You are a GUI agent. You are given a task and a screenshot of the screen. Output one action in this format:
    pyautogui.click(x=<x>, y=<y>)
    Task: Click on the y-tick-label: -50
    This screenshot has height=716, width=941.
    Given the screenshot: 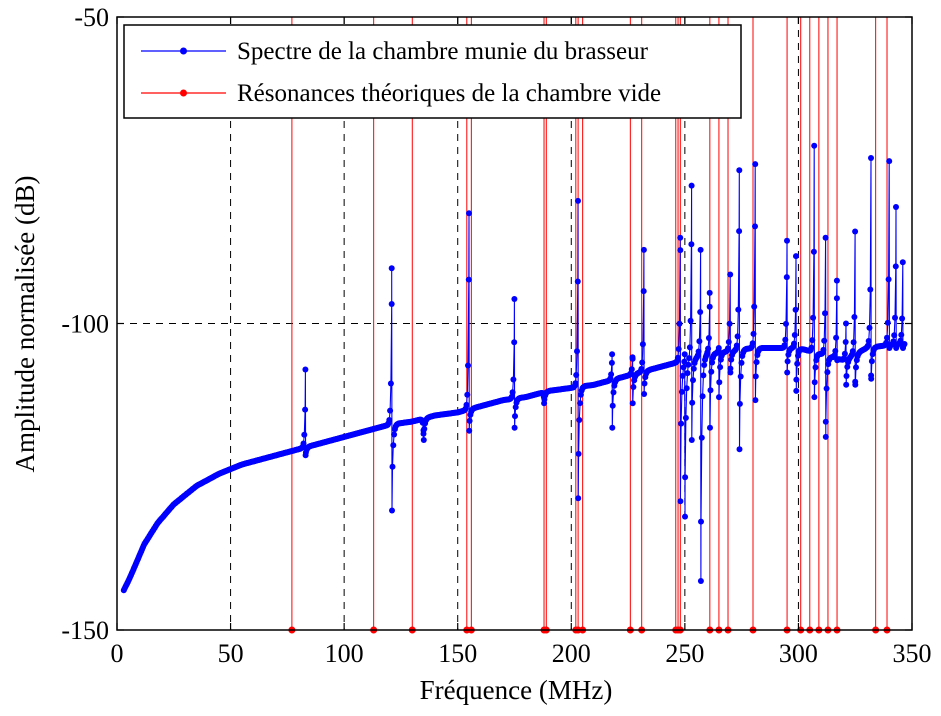 What is the action you would take?
    pyautogui.click(x=91, y=17)
    